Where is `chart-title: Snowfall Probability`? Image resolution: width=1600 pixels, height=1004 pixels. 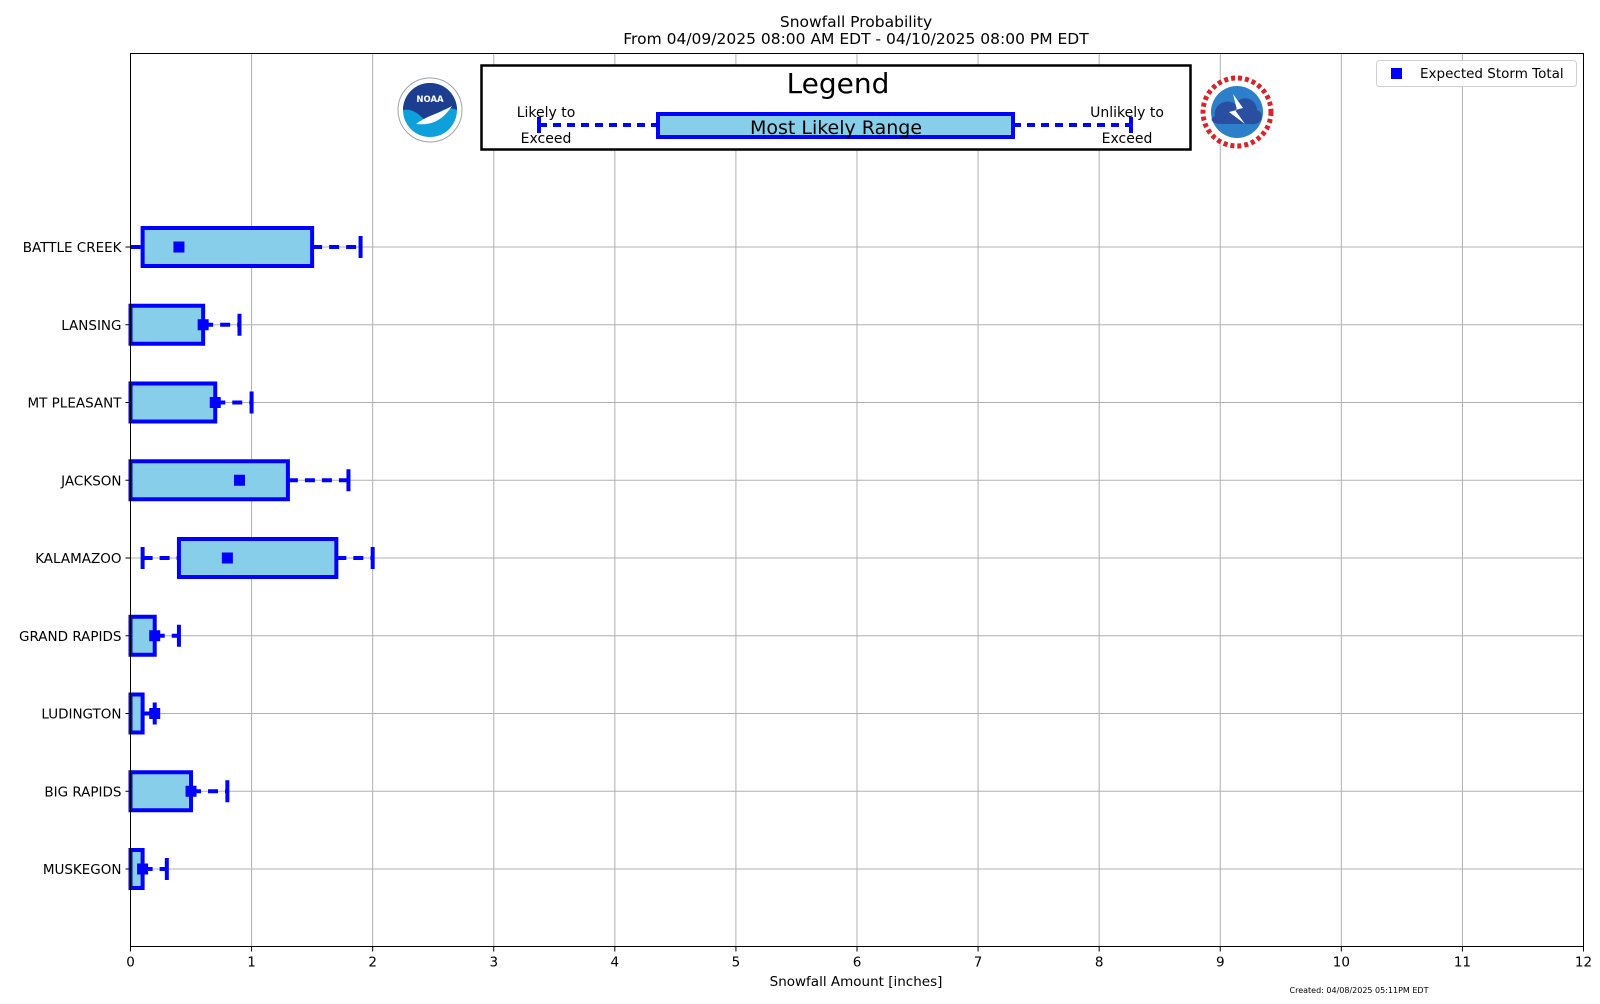
chart-title: Snowfall Probability is located at coordinates (856, 22).